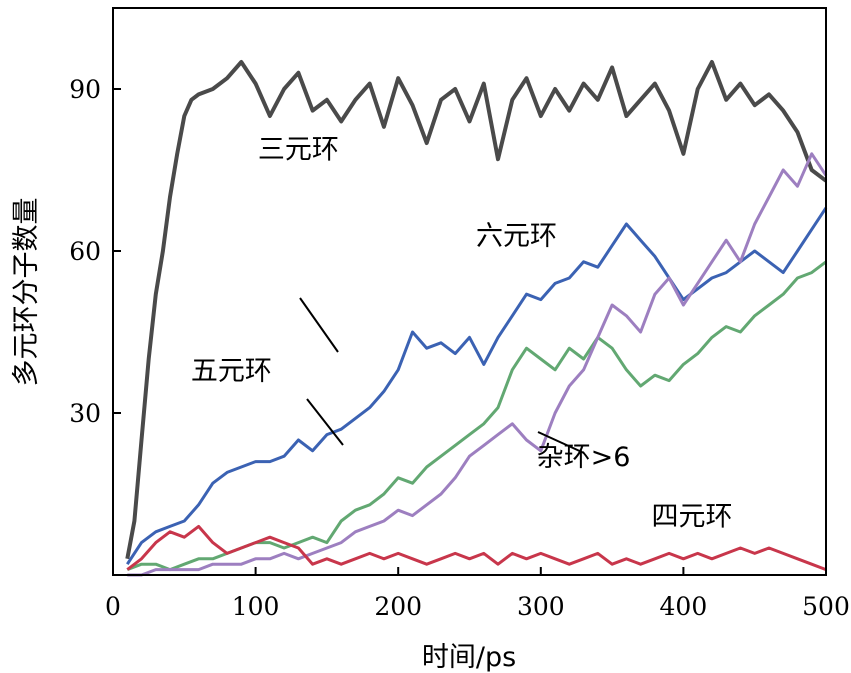 The width and height of the screenshot is (851, 673). I want to click on y-tick-label: 30, so click(85, 413).